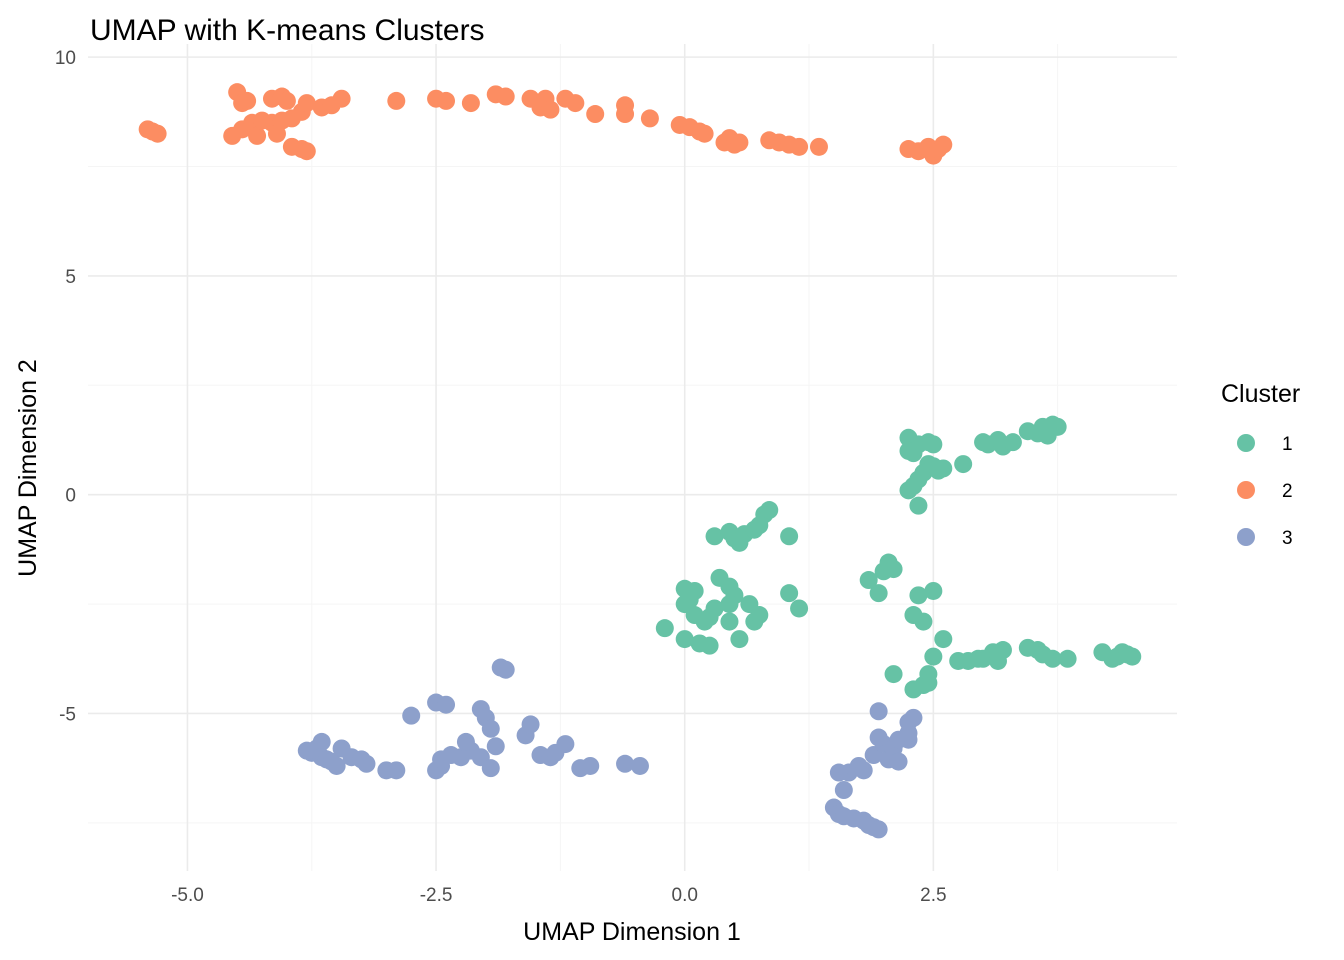 Image resolution: width=1344 pixels, height=960 pixels. What do you see at coordinates (65, 58) in the screenshot?
I see `y-tick-label: 10` at bounding box center [65, 58].